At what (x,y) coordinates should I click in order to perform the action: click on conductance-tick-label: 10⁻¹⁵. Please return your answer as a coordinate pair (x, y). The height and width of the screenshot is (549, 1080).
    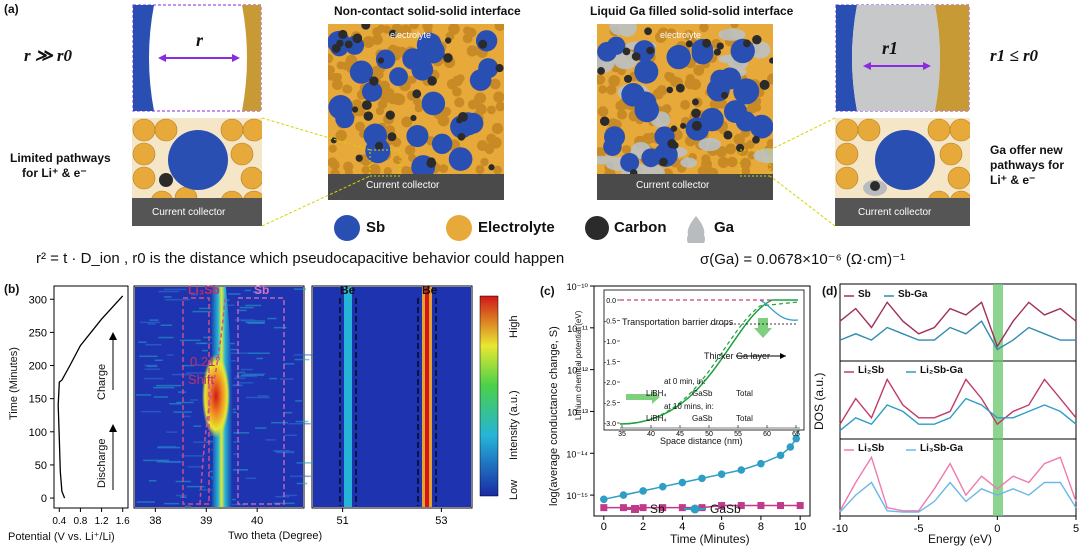
    Looking at the image, I should click on (578, 496).